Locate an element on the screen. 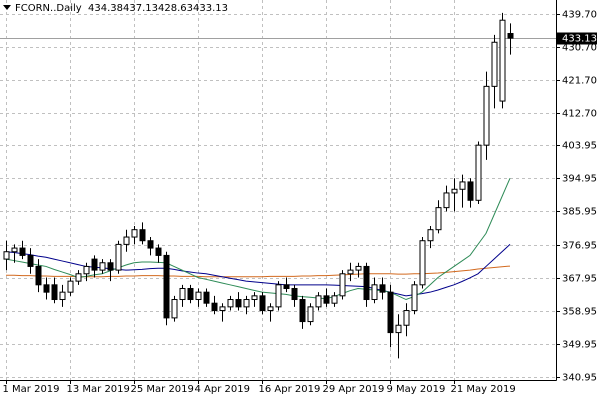 The height and width of the screenshot is (400, 600). y-tick-label: 430.70 is located at coordinates (579, 48).